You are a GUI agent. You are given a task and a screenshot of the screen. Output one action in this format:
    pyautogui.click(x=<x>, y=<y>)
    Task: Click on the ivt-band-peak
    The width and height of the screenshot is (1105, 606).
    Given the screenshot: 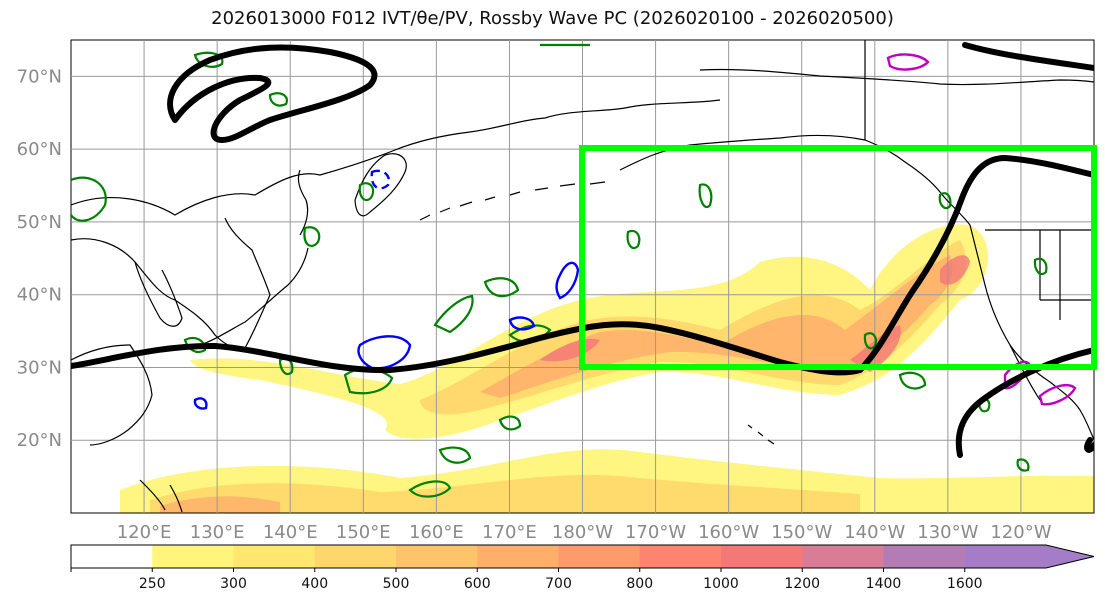 What is the action you would take?
    pyautogui.click(x=716, y=326)
    